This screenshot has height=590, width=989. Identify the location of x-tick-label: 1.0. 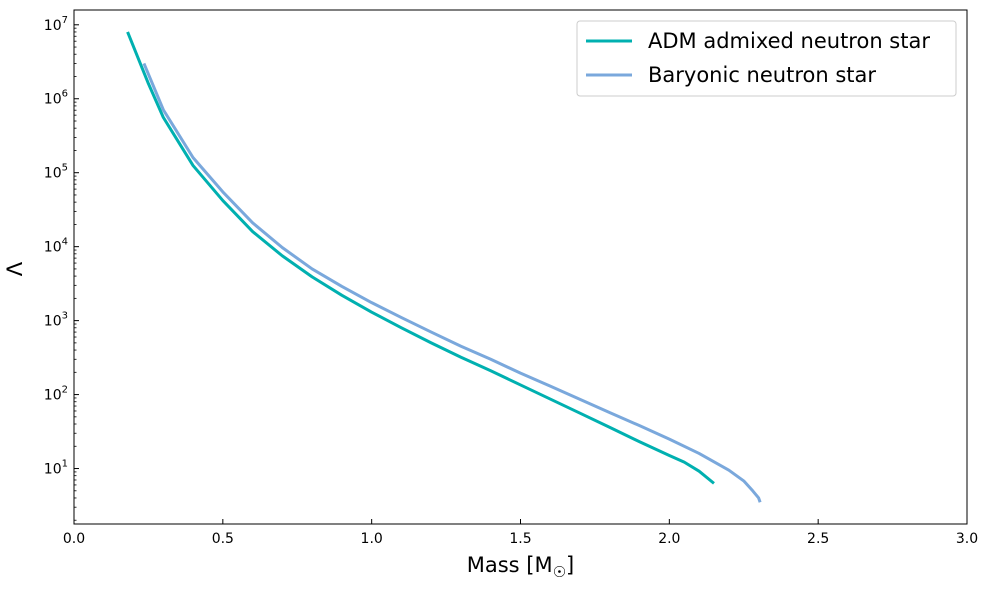
(372, 539).